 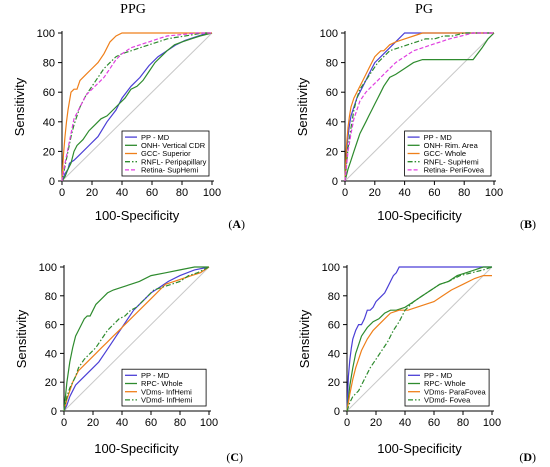 I want to click on legend-label: VDmd- InfHemi, so click(x=167, y=400).